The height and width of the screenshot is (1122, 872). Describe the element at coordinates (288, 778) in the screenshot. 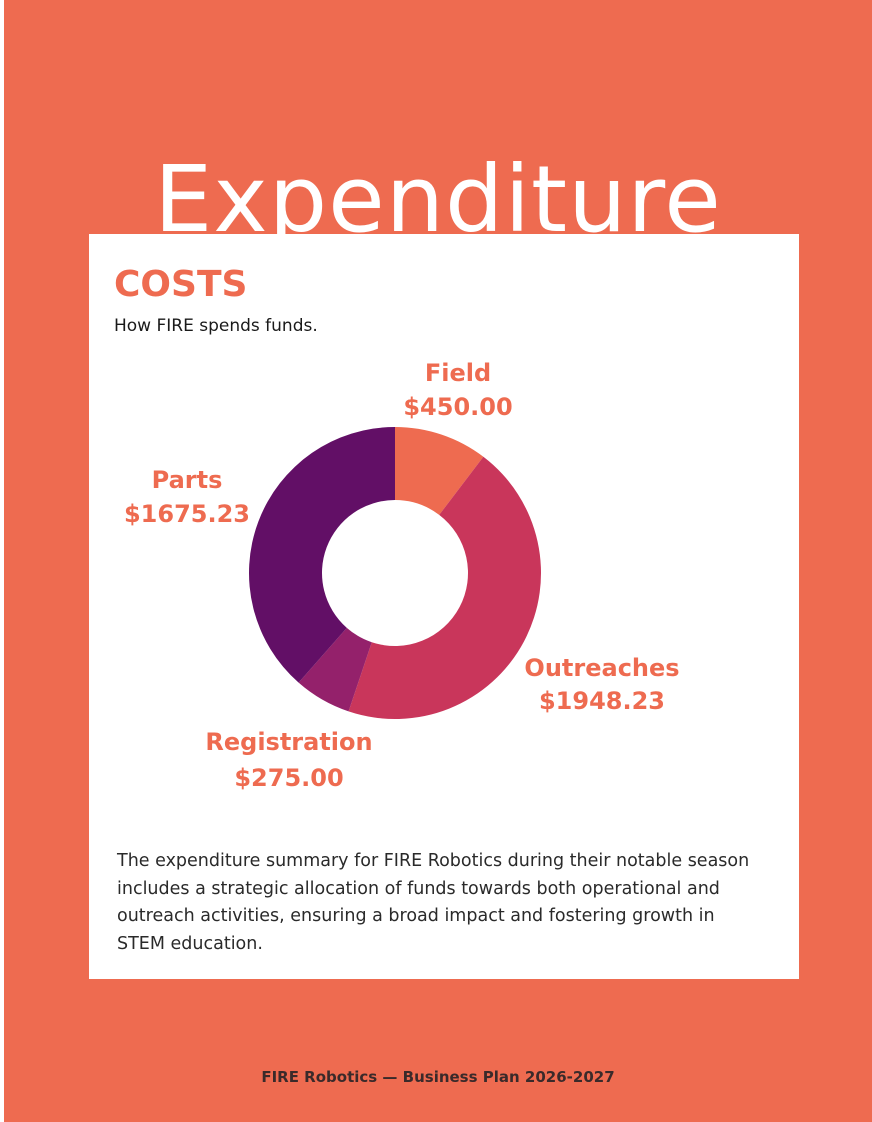

I see `slice-value-registration: $275.00` at that location.